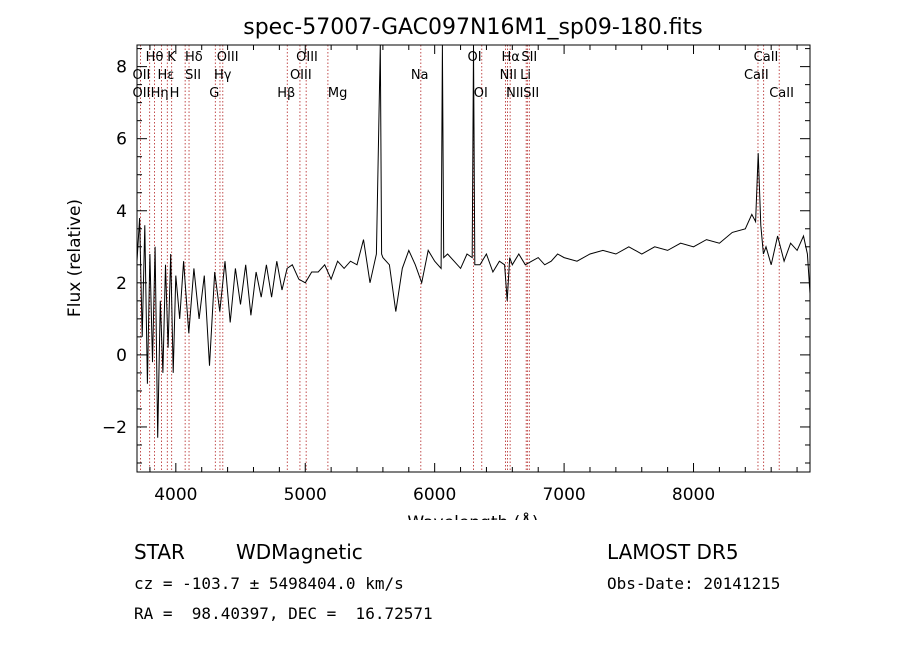  What do you see at coordinates (472, 515) in the screenshot?
I see `x-axis-label: Wavelength (Å)` at bounding box center [472, 515].